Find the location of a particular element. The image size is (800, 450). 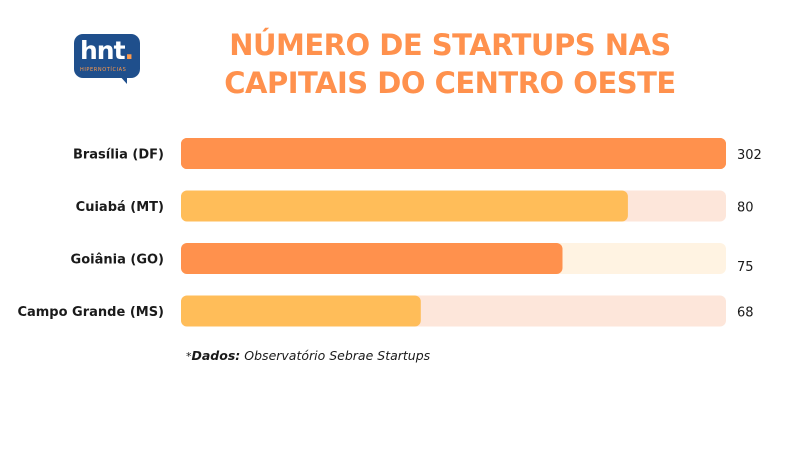

logo-badge is located at coordinates (107, 56).